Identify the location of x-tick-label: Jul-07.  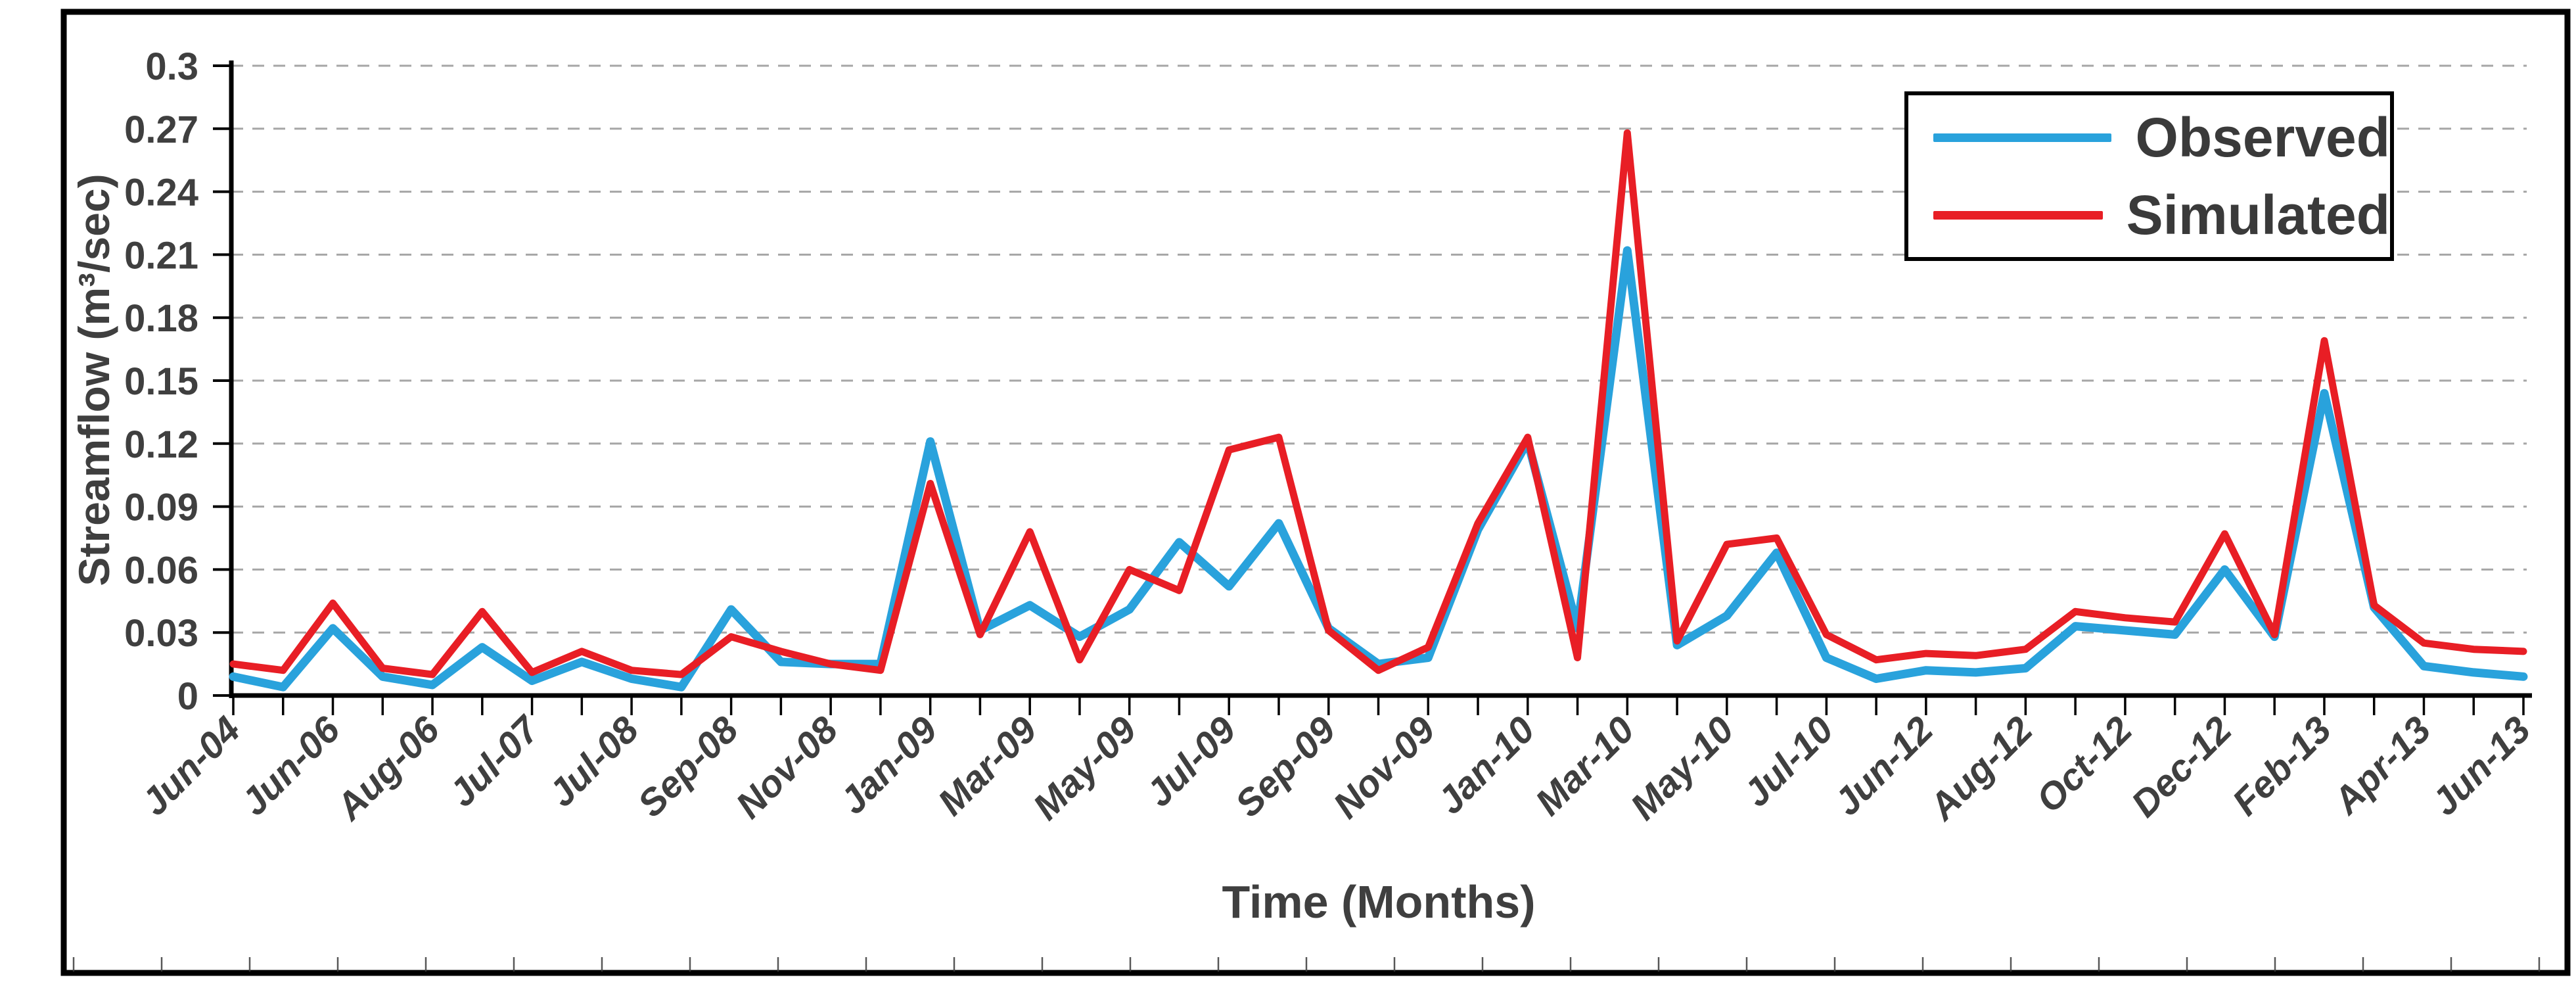
(494, 760).